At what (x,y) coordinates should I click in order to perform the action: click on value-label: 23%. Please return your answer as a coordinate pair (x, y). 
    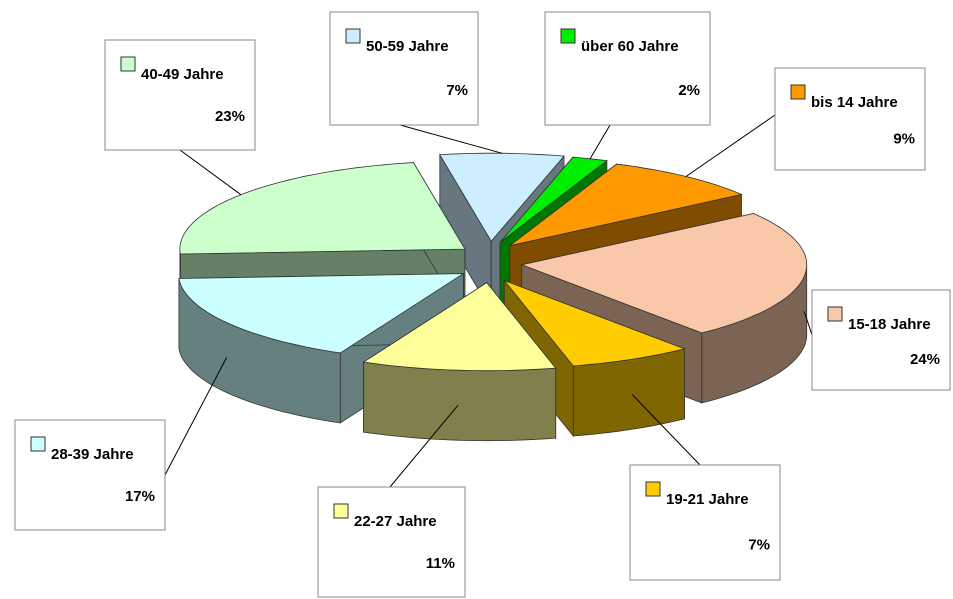
    Looking at the image, I should click on (230, 116).